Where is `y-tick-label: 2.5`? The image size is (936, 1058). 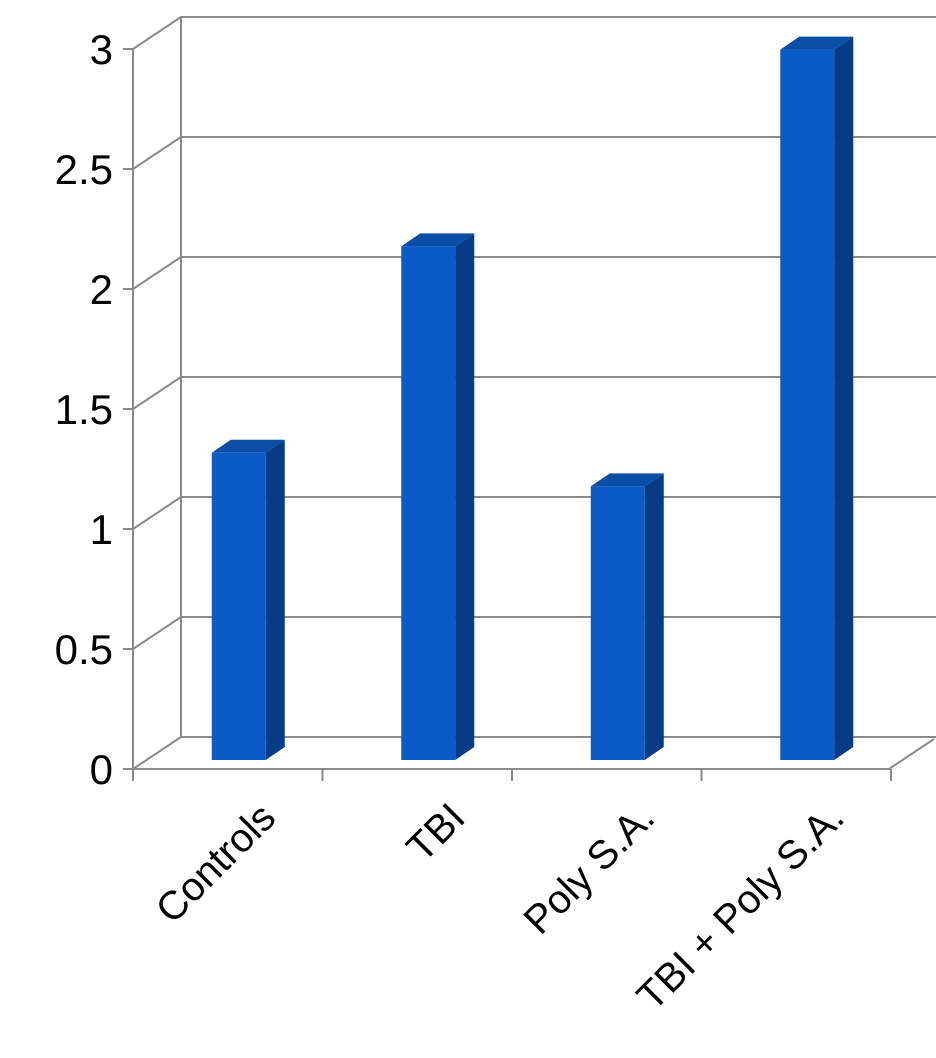
y-tick-label: 2.5 is located at coordinates (84, 169).